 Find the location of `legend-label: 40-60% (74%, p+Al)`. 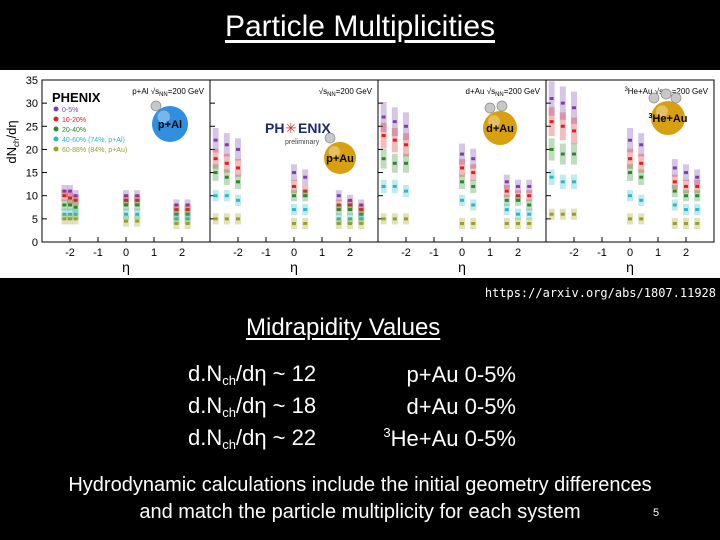

legend-label: 40-60% (74%, p+Al) is located at coordinates (93, 140).